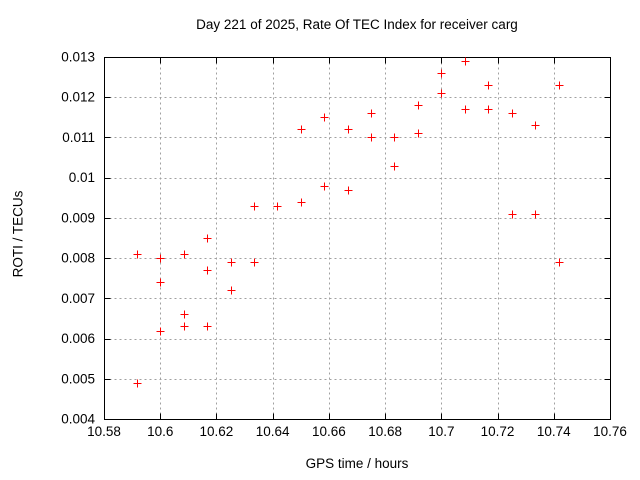 This screenshot has height=480, width=640. What do you see at coordinates (78, 298) in the screenshot?
I see `y-tick-label: 0.007` at bounding box center [78, 298].